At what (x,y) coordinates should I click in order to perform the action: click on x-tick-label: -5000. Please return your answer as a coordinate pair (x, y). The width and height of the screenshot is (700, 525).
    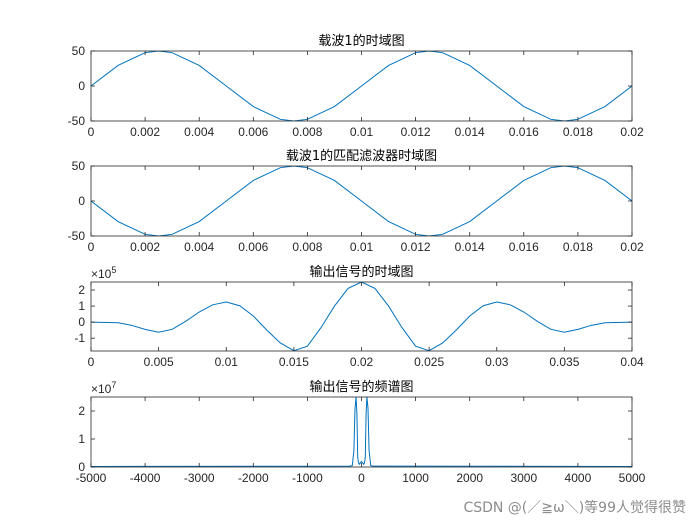
    Looking at the image, I should click on (91, 478).